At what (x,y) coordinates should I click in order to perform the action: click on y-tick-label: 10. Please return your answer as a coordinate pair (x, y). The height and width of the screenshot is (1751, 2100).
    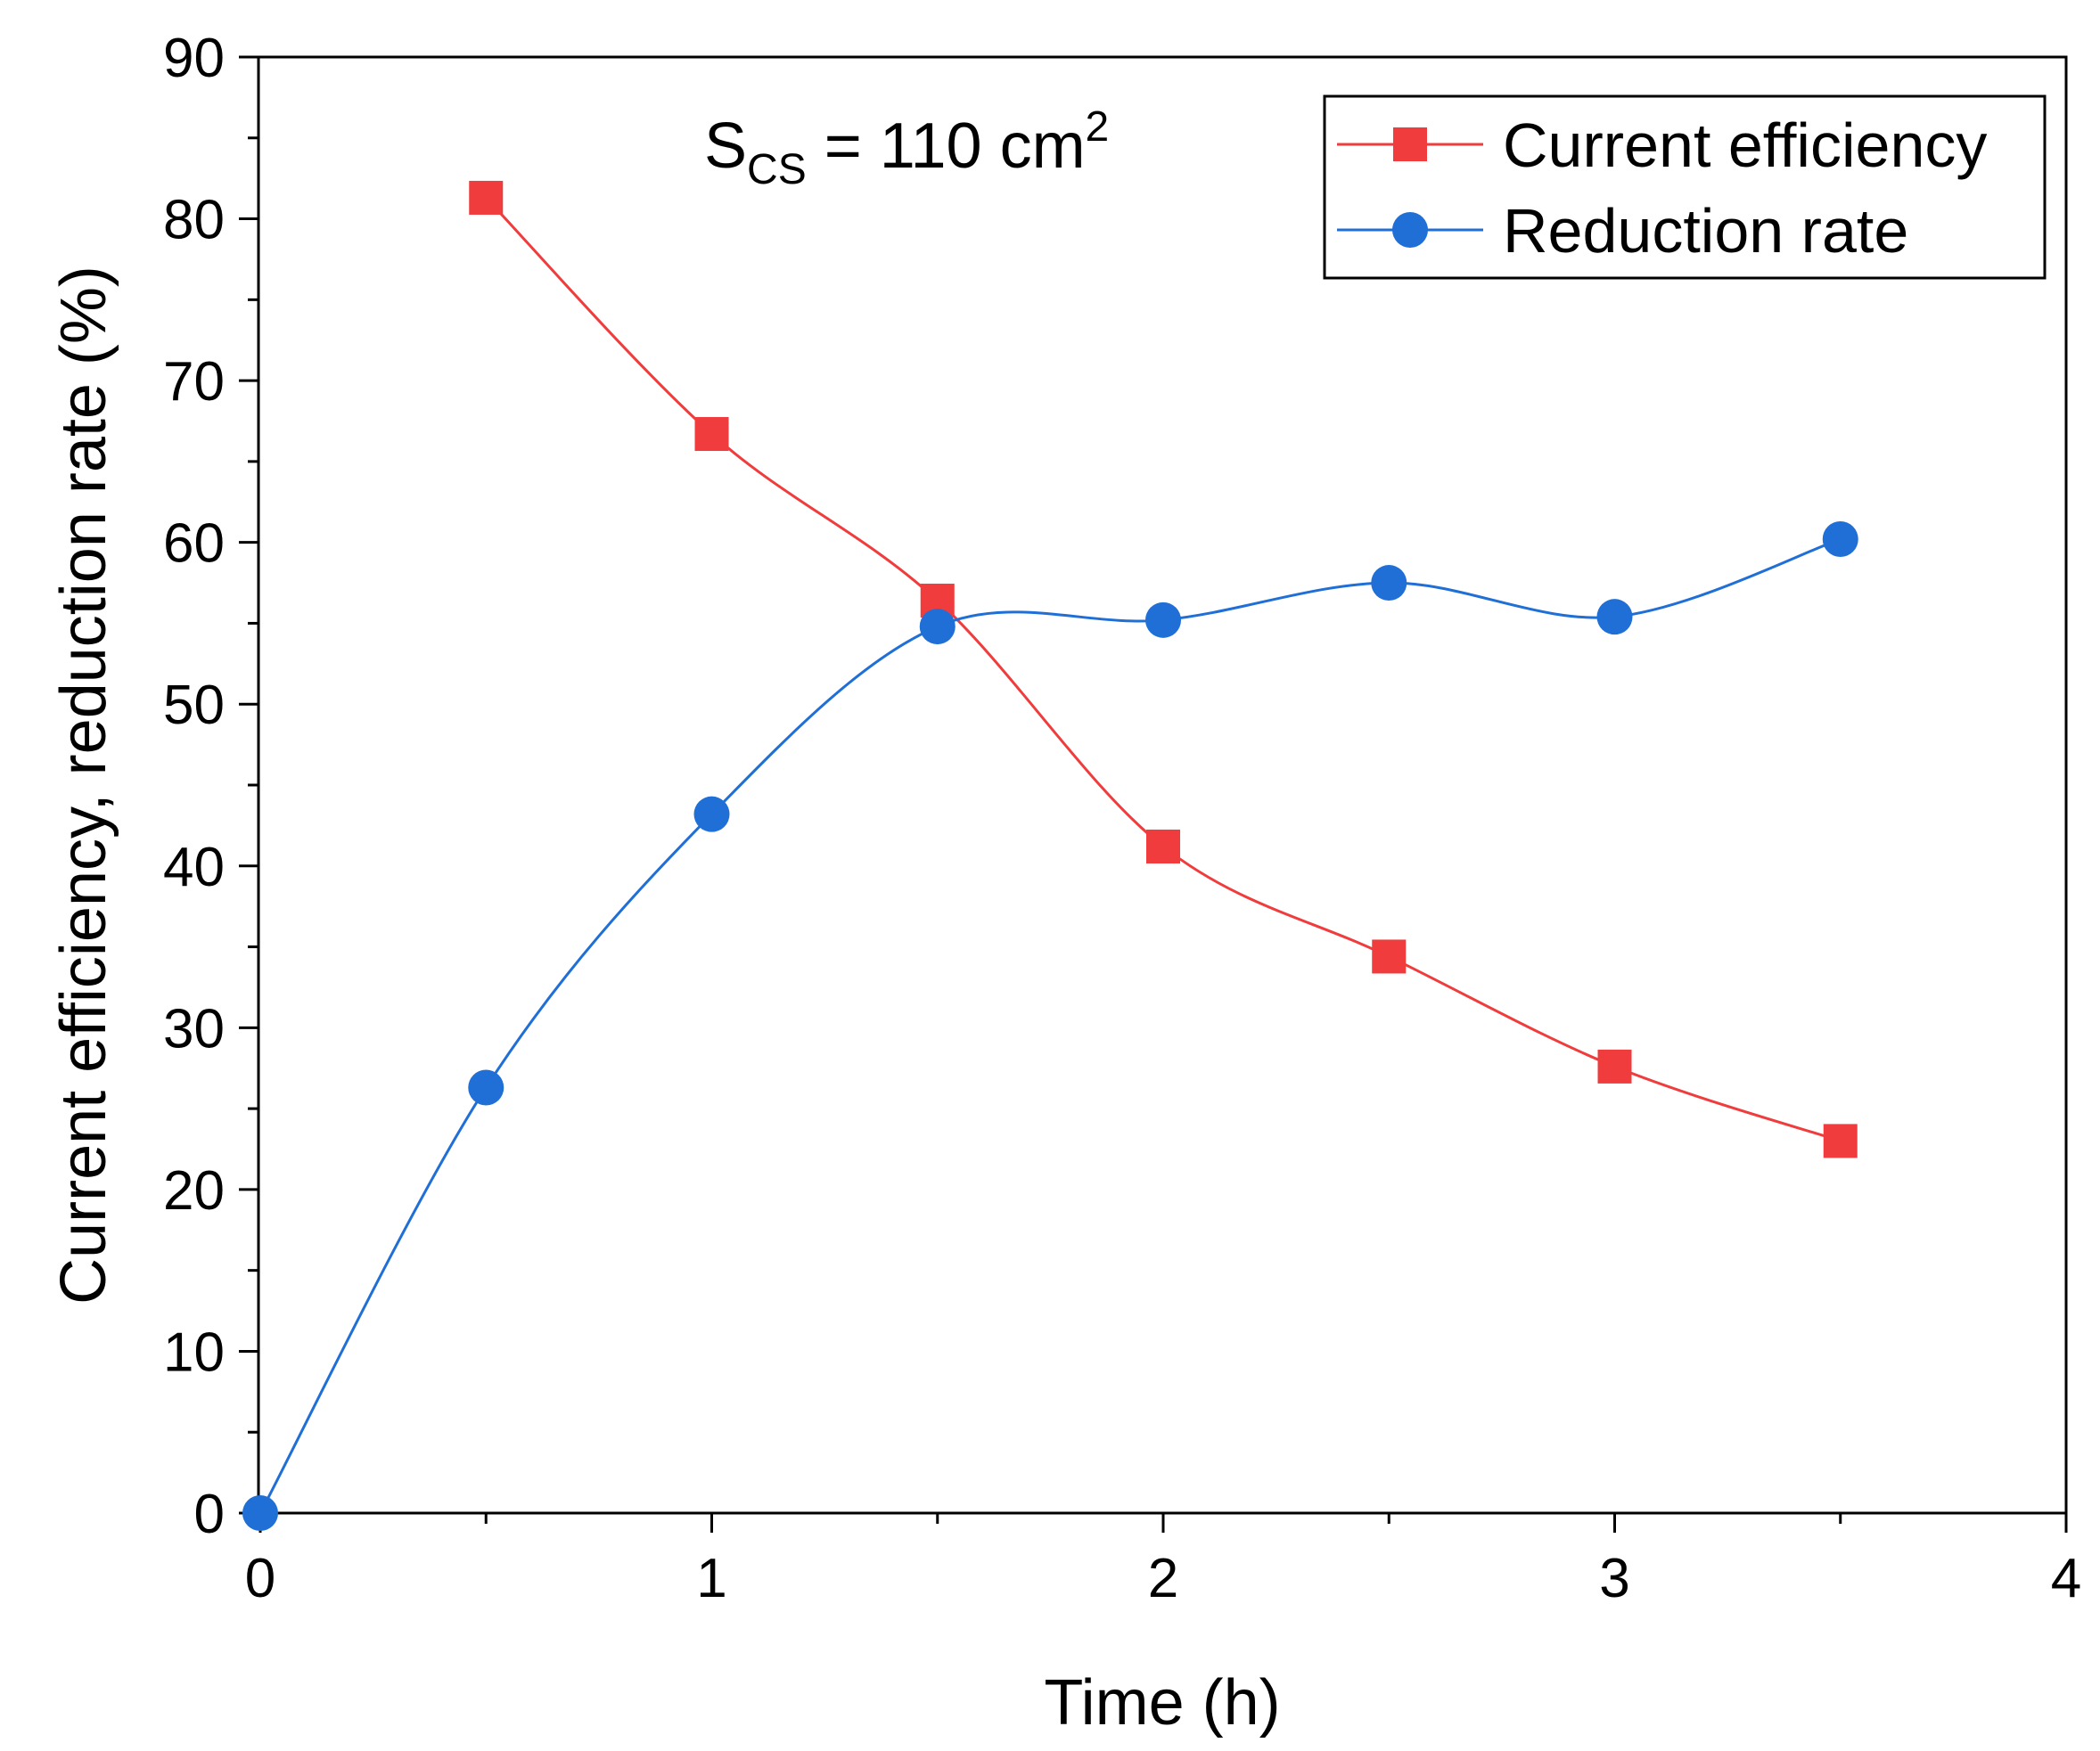
    Looking at the image, I should click on (194, 1352).